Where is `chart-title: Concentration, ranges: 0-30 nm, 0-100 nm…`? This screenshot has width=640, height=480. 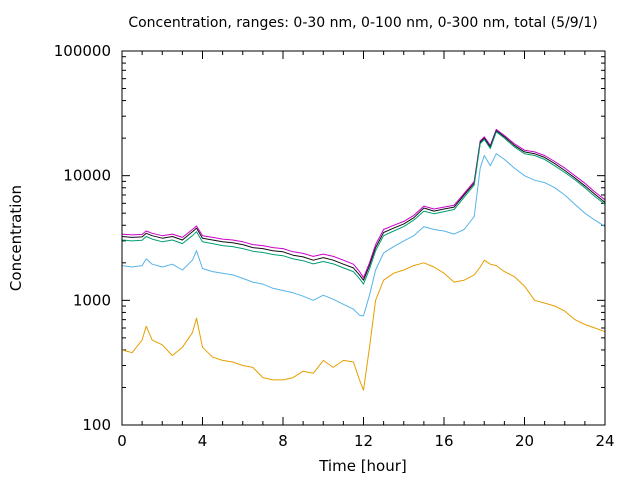
chart-title: Concentration, ranges: 0-30 nm, 0-100 nm… is located at coordinates (362, 23).